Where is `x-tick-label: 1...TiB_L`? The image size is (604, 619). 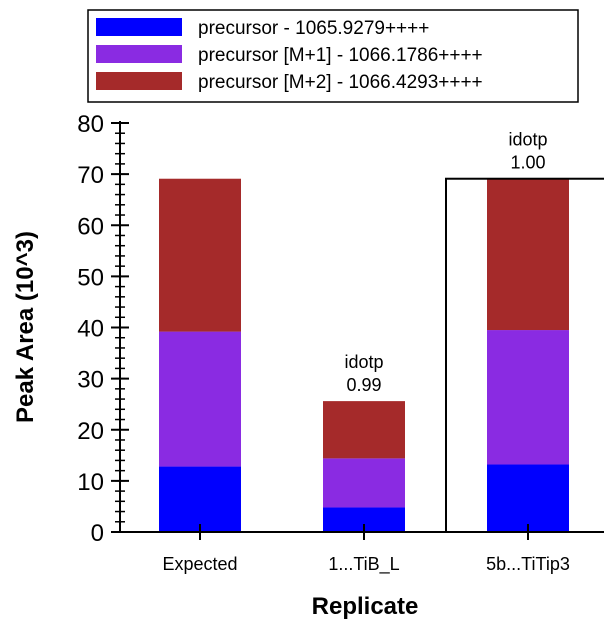
x-tick-label: 1...TiB_L is located at coordinates (363, 564).